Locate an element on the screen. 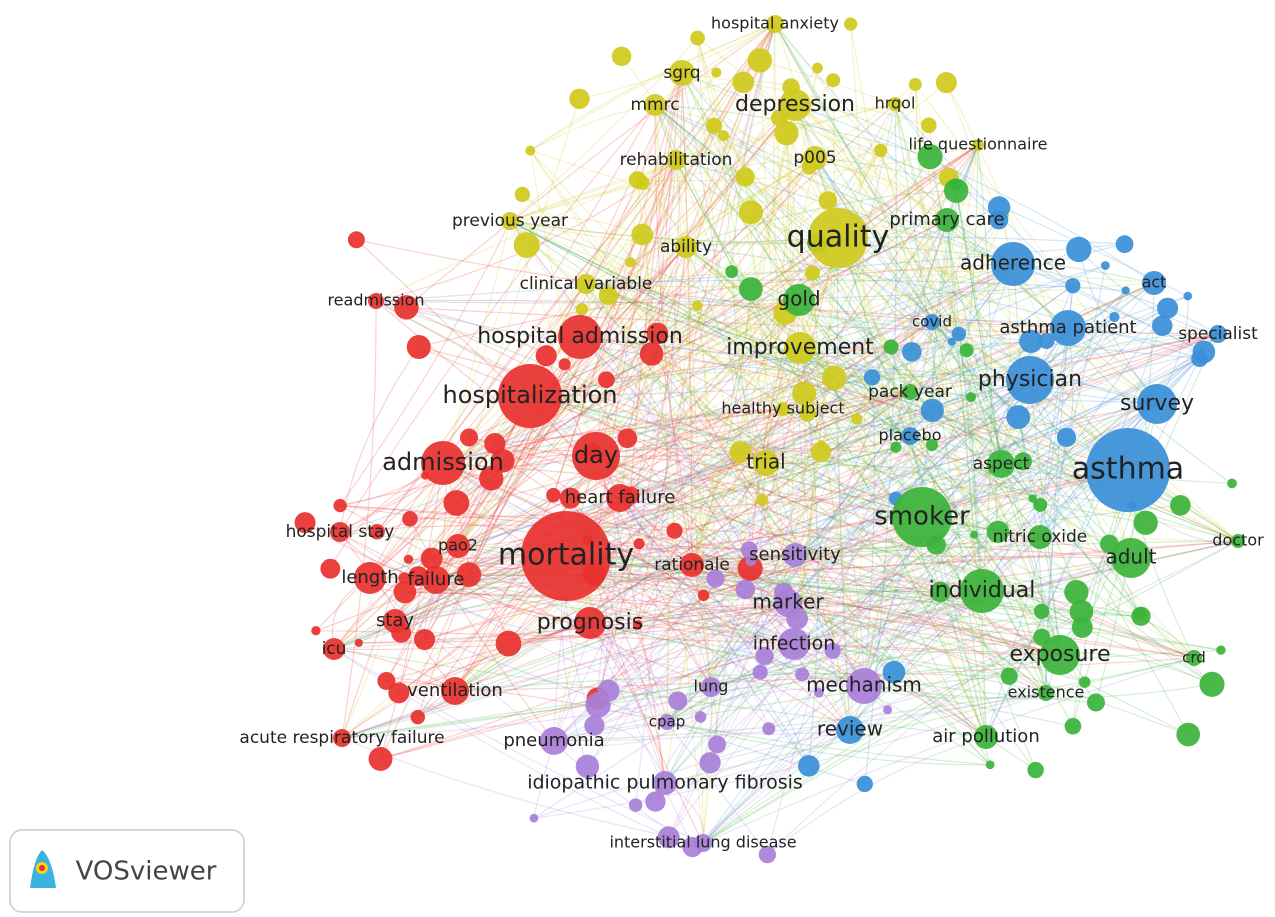 This screenshot has height=917, width=1275. node-label: acute respiratory failure is located at coordinates (341, 738).